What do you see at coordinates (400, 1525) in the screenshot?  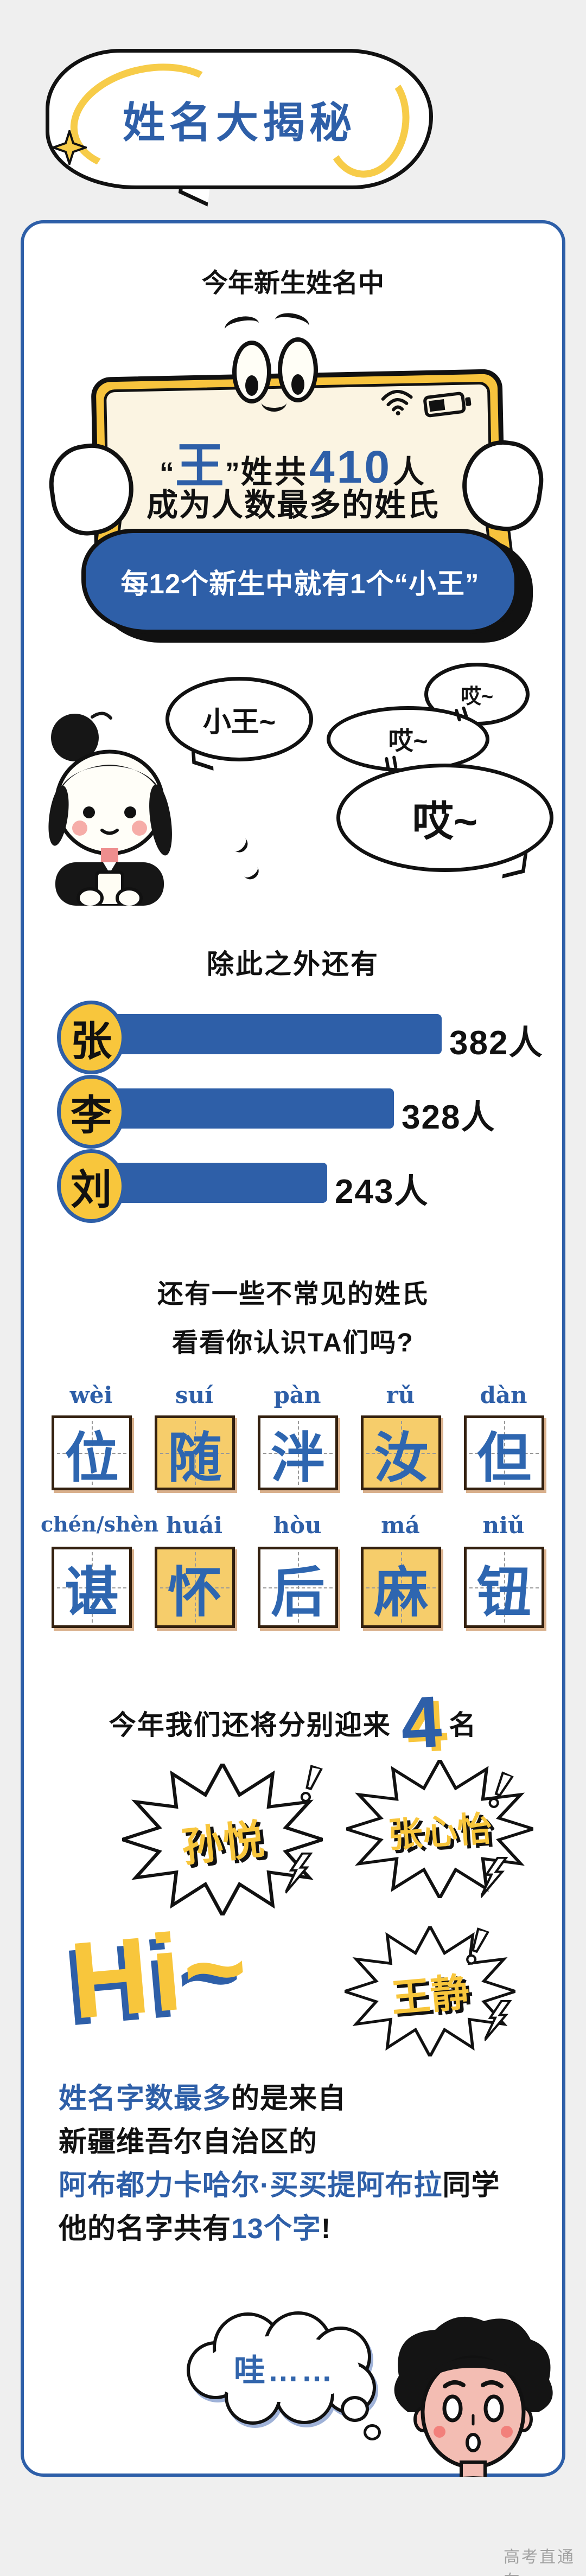 I see `pinyin-label: má` at bounding box center [400, 1525].